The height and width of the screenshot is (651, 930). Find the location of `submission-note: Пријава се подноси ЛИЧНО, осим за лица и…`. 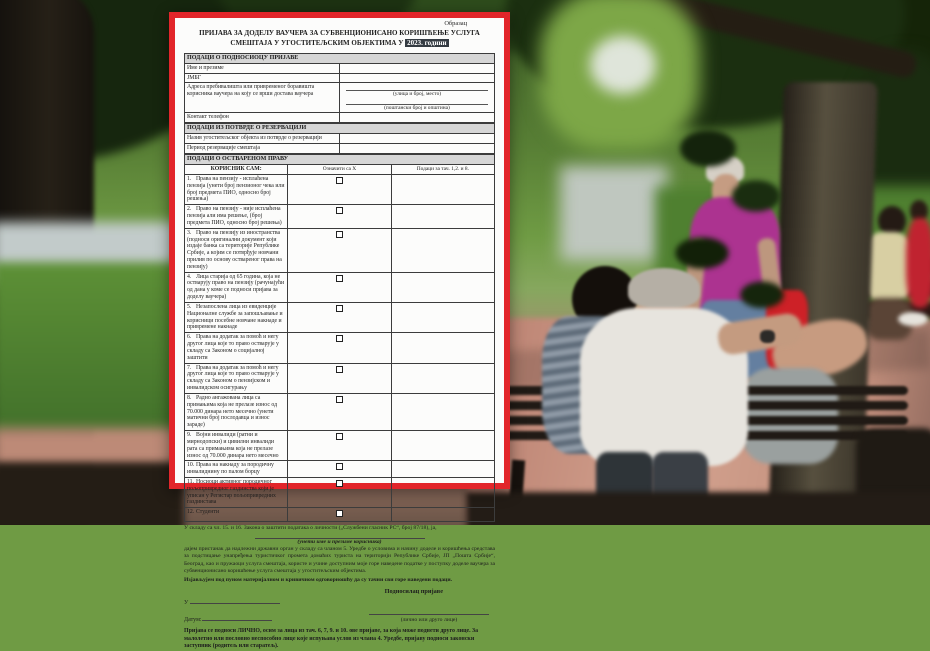

submission-note: Пријава се подноси ЛИЧНО, осим за лица и… is located at coordinates (331, 638).